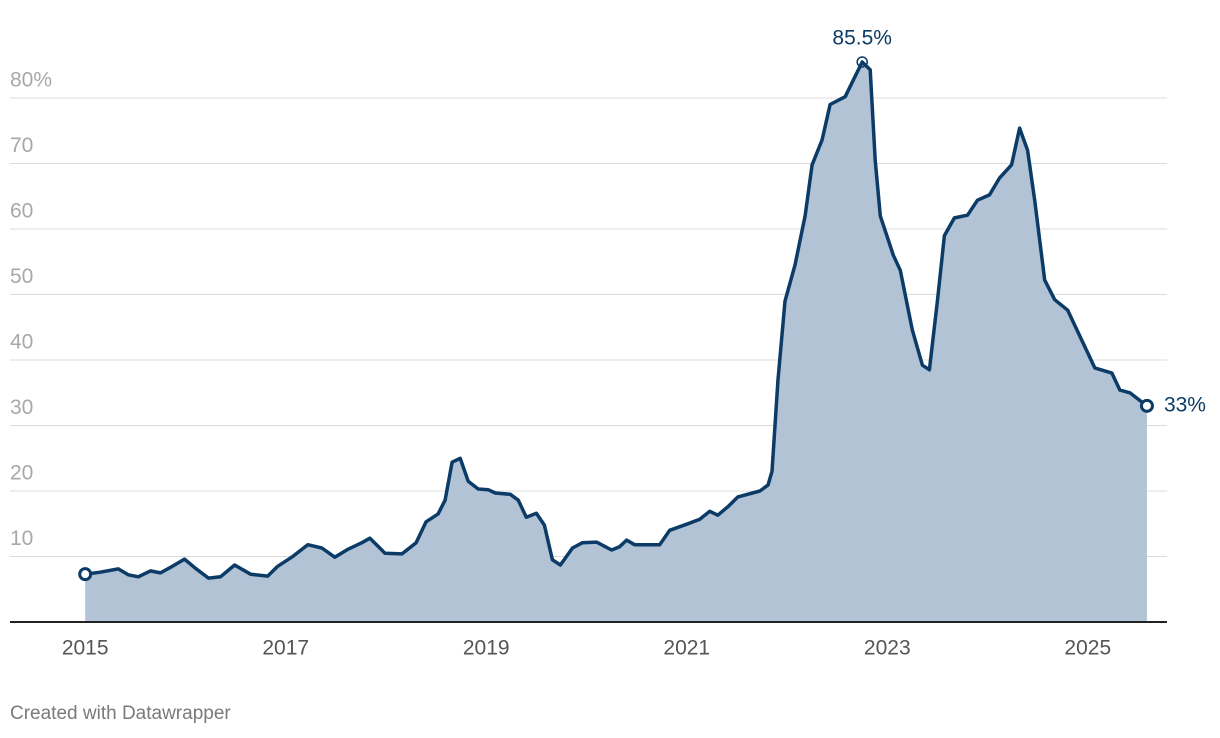 Image resolution: width=1220 pixels, height=738 pixels. I want to click on x-tick-label: 2021, so click(686, 648).